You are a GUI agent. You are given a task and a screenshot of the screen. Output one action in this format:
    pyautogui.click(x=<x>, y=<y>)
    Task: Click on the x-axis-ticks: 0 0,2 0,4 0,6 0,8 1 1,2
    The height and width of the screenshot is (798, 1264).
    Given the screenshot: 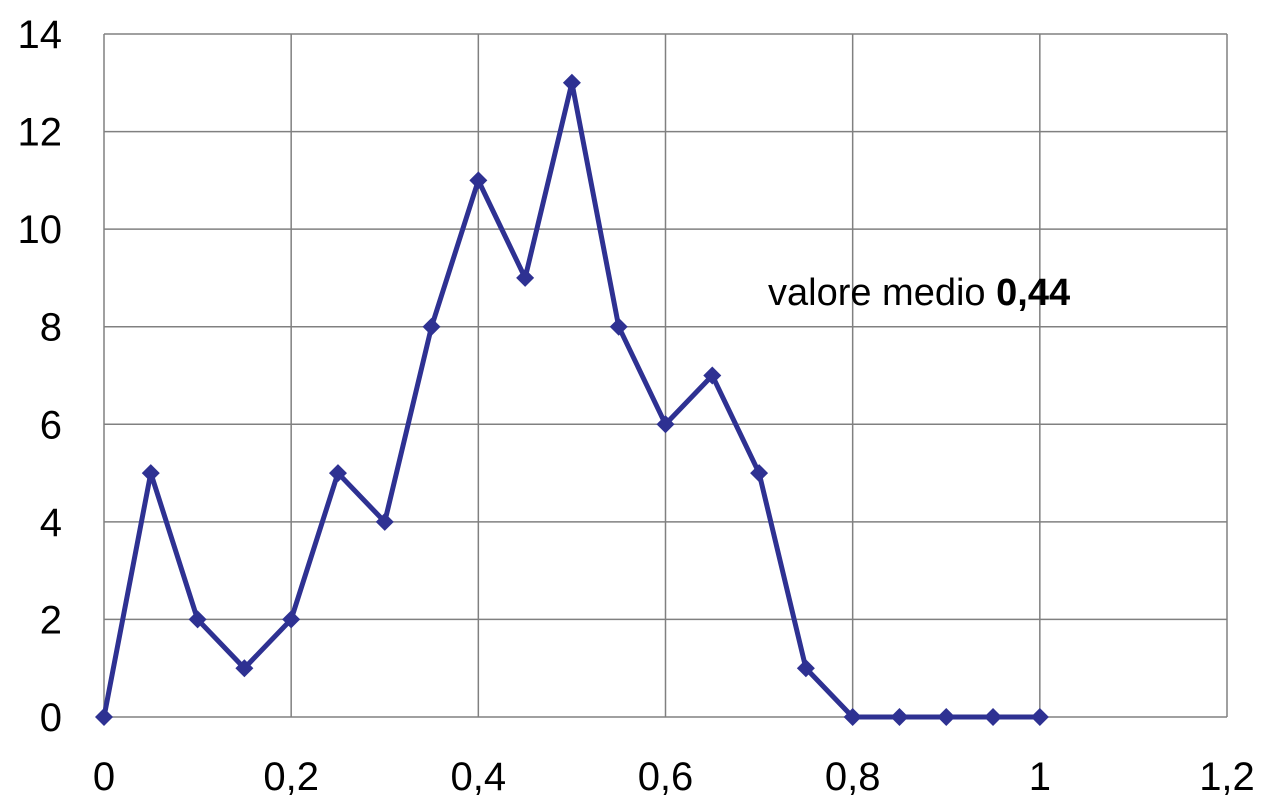 What is the action you would take?
    pyautogui.click(x=674, y=776)
    